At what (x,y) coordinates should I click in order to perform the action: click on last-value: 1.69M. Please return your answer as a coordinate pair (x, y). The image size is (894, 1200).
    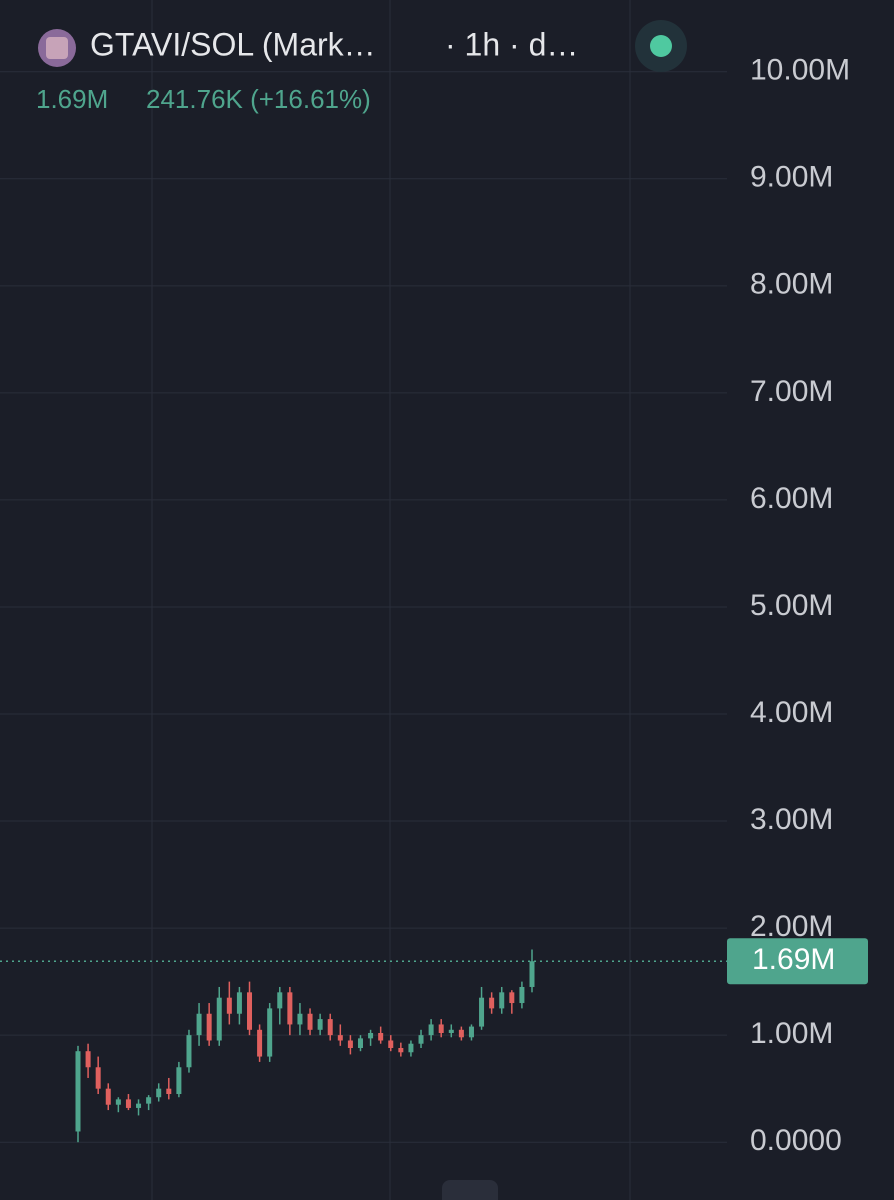
    Looking at the image, I should click on (72, 99).